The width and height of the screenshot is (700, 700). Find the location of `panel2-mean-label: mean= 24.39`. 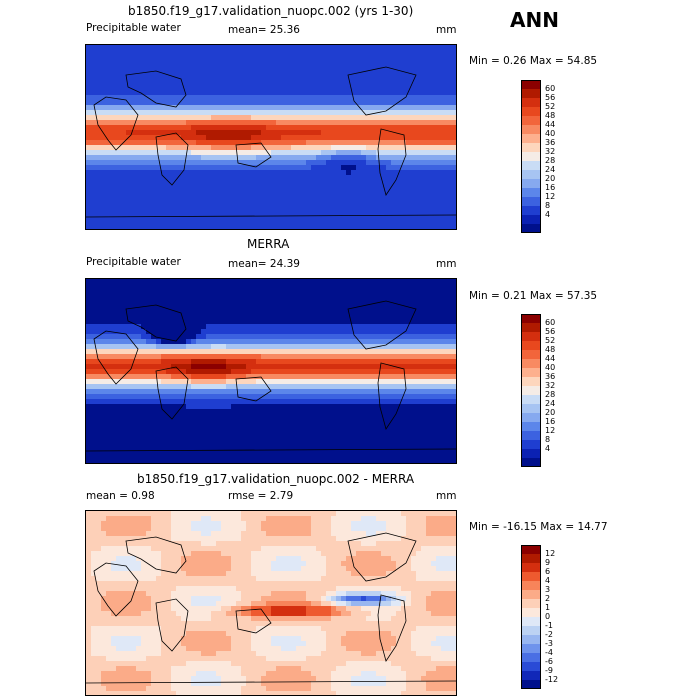

panel2-mean-label: mean= 24.39 is located at coordinates (264, 264).